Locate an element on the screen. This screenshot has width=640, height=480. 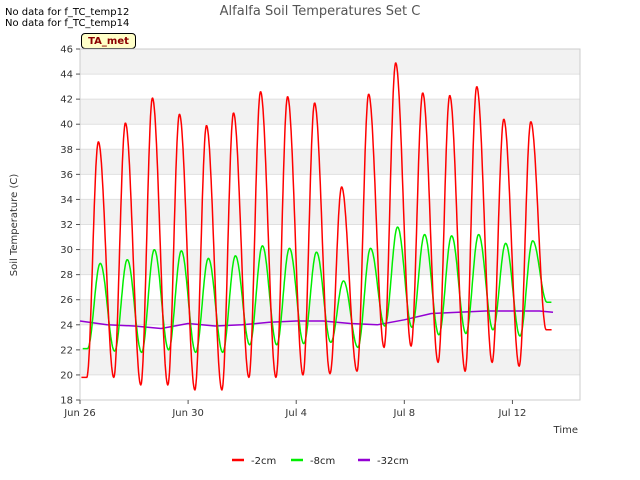
chart-title: Alfalfa Soil Temperatures Set C is located at coordinates (320, 11).